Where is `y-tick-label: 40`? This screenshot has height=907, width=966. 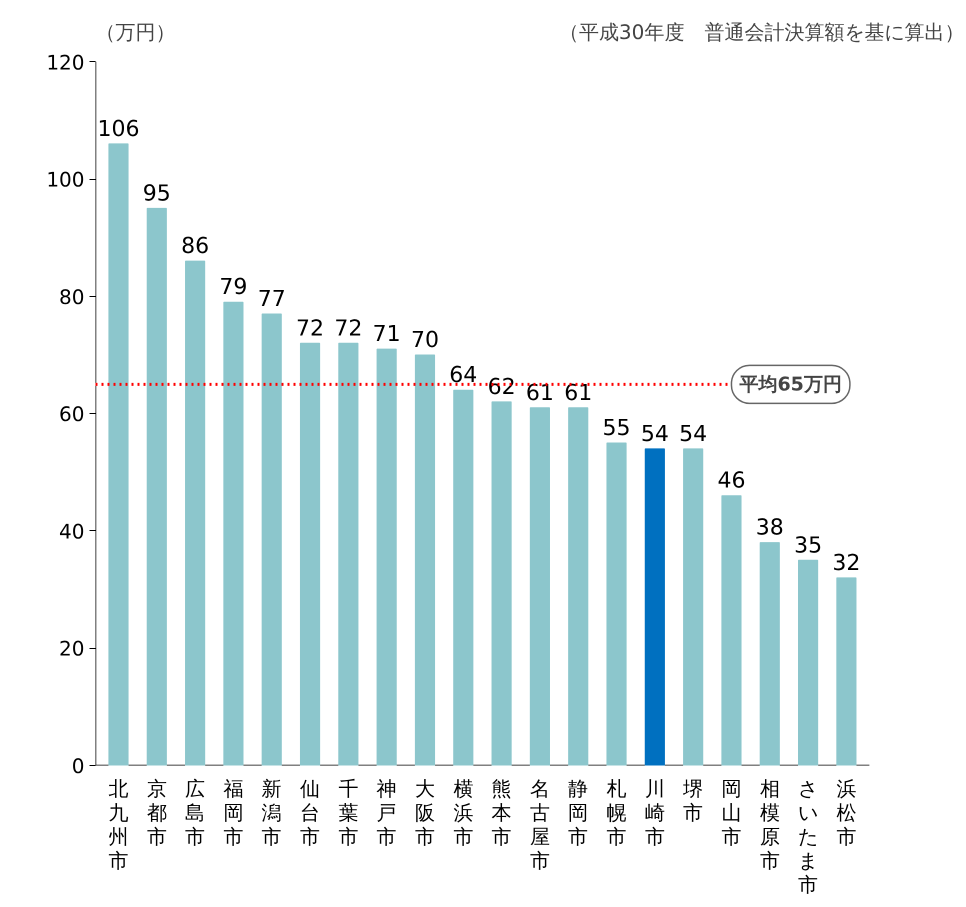
y-tick-label: 40 is located at coordinates (72, 531).